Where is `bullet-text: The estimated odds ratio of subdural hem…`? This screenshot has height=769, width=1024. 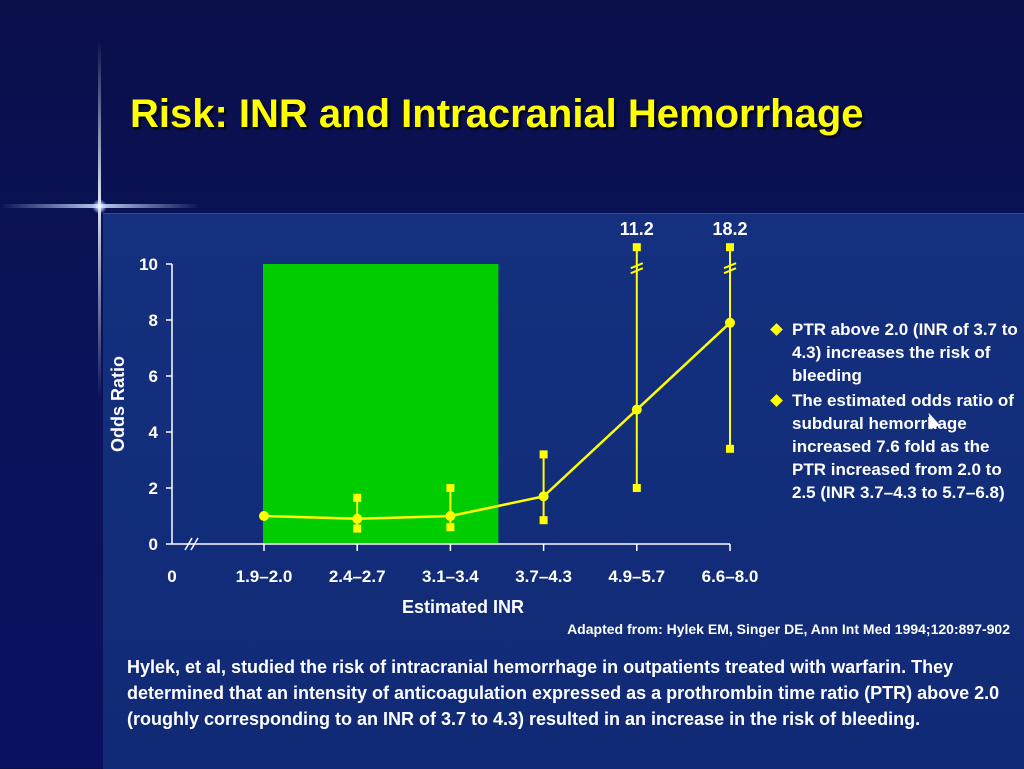
bullet-text: The estimated odds ratio of subdural hem… is located at coordinates (903, 446).